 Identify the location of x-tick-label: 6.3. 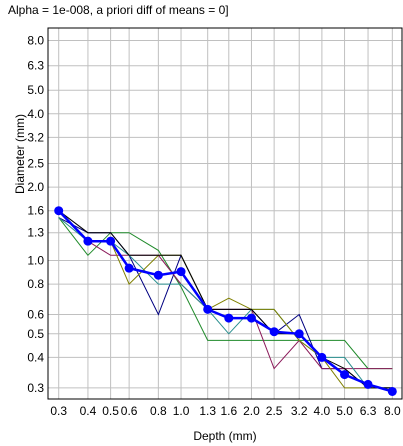
(368, 411).